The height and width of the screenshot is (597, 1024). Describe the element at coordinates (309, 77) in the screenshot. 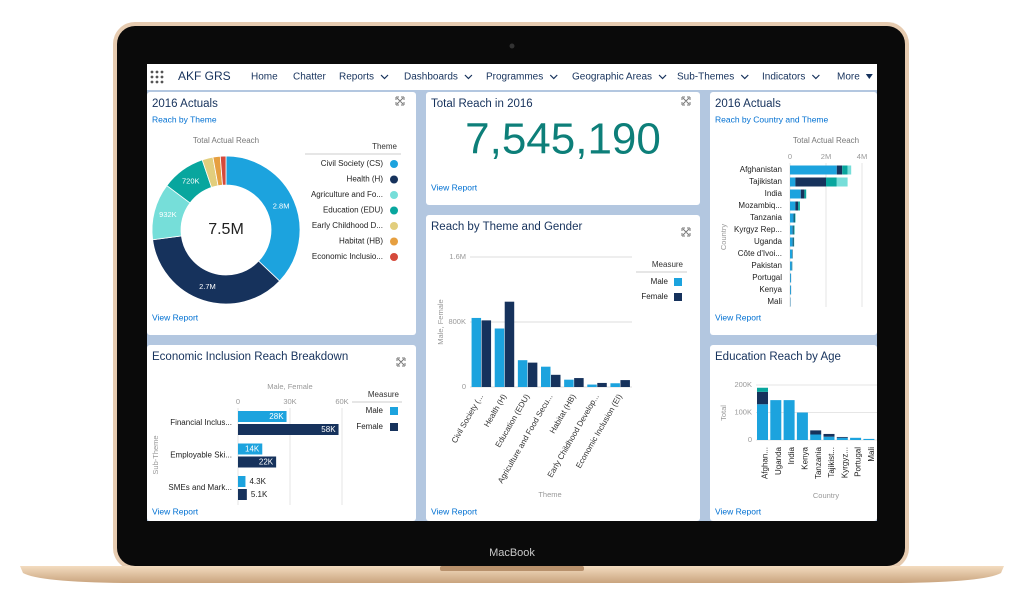

I see `nav-item: Chatter` at that location.